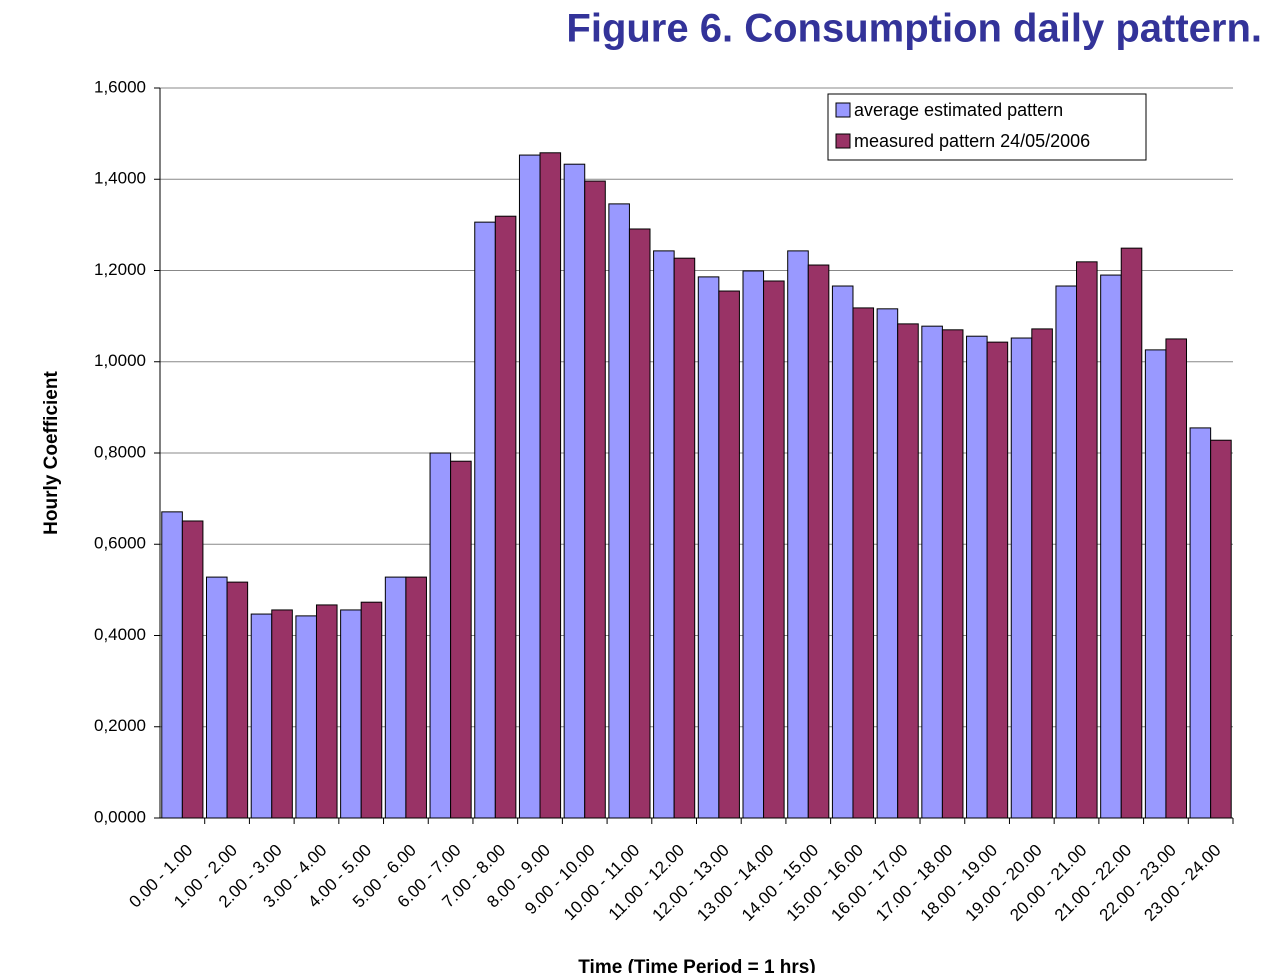 The width and height of the screenshot is (1272, 973). What do you see at coordinates (120, 451) in the screenshot?
I see `y-tick-label: 0,8000` at bounding box center [120, 451].